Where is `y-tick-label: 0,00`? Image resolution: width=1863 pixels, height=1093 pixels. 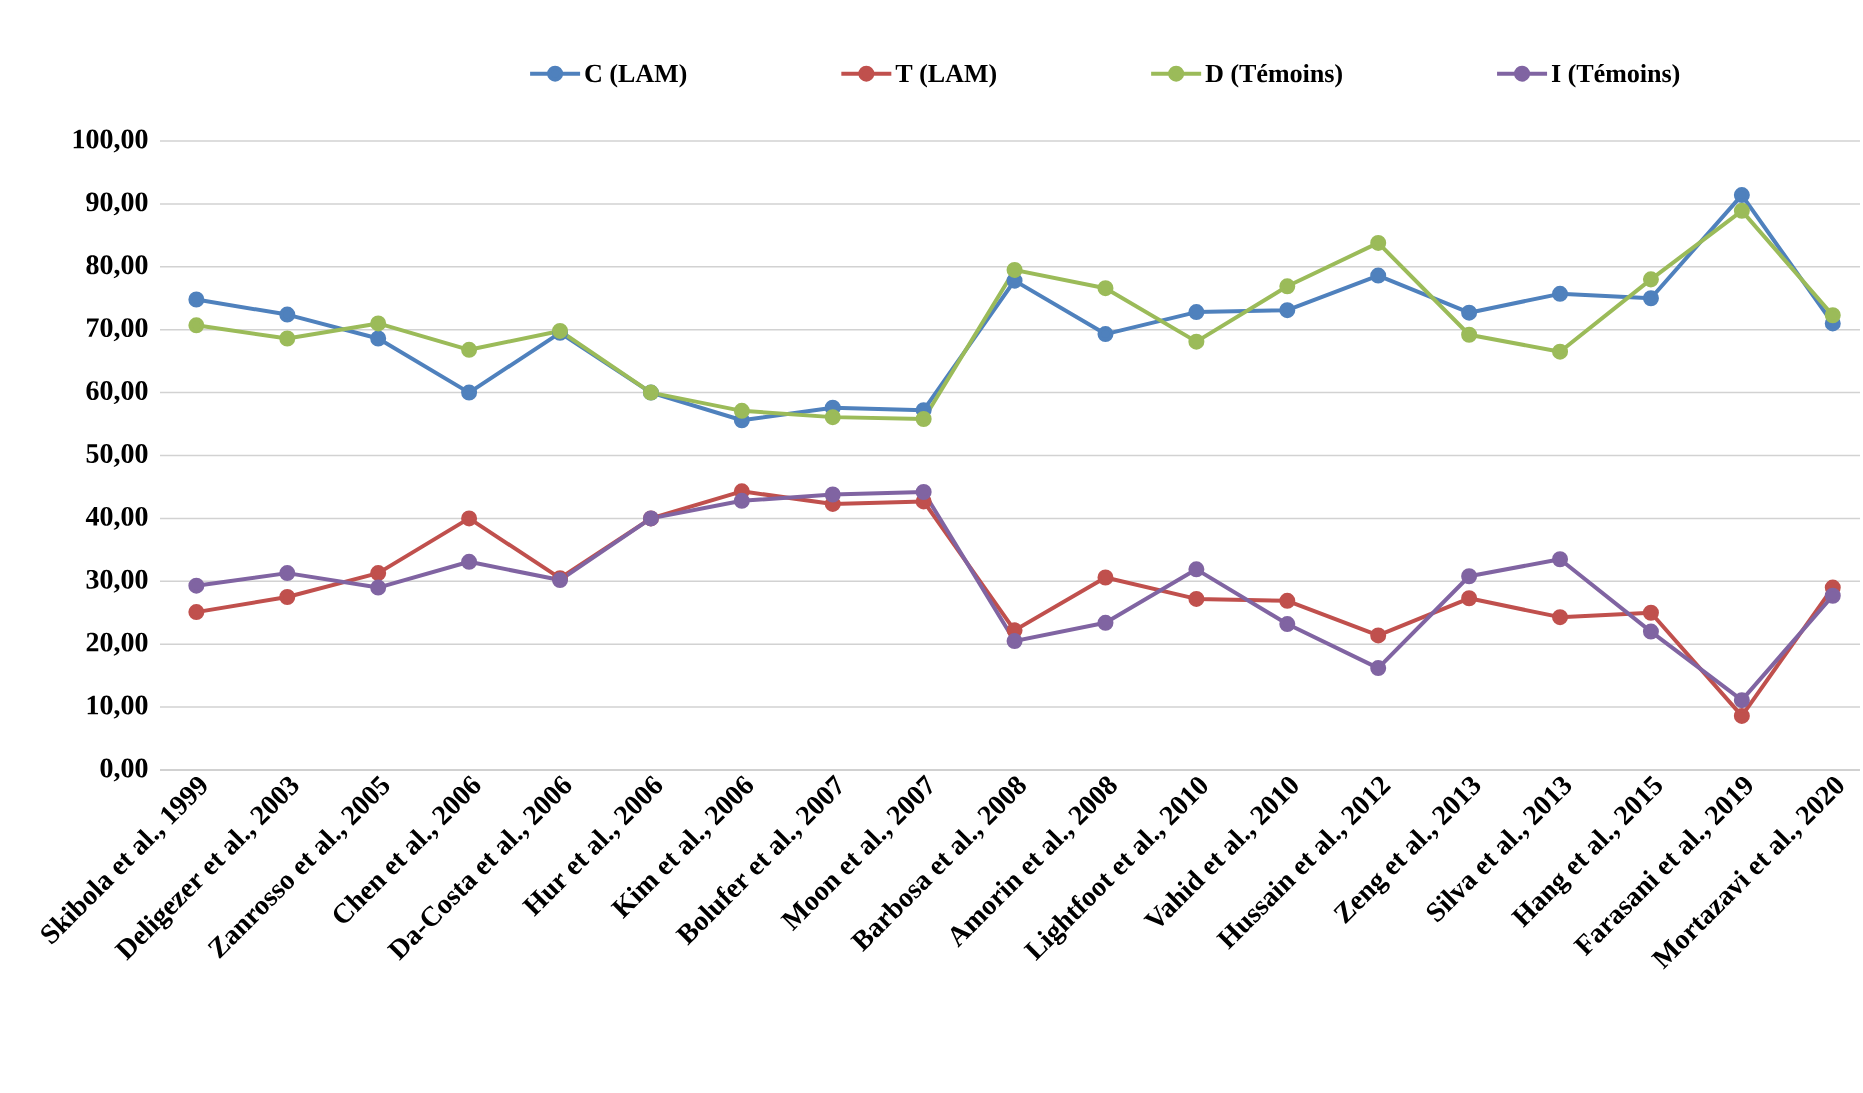 y-tick-label: 0,00 is located at coordinates (124, 770).